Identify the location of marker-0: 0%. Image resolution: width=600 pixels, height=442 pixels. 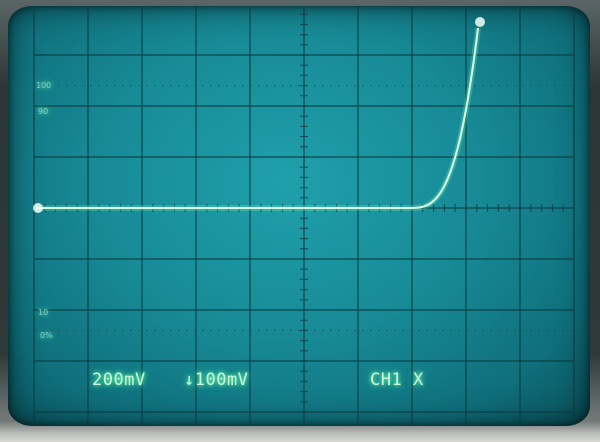
(46, 335).